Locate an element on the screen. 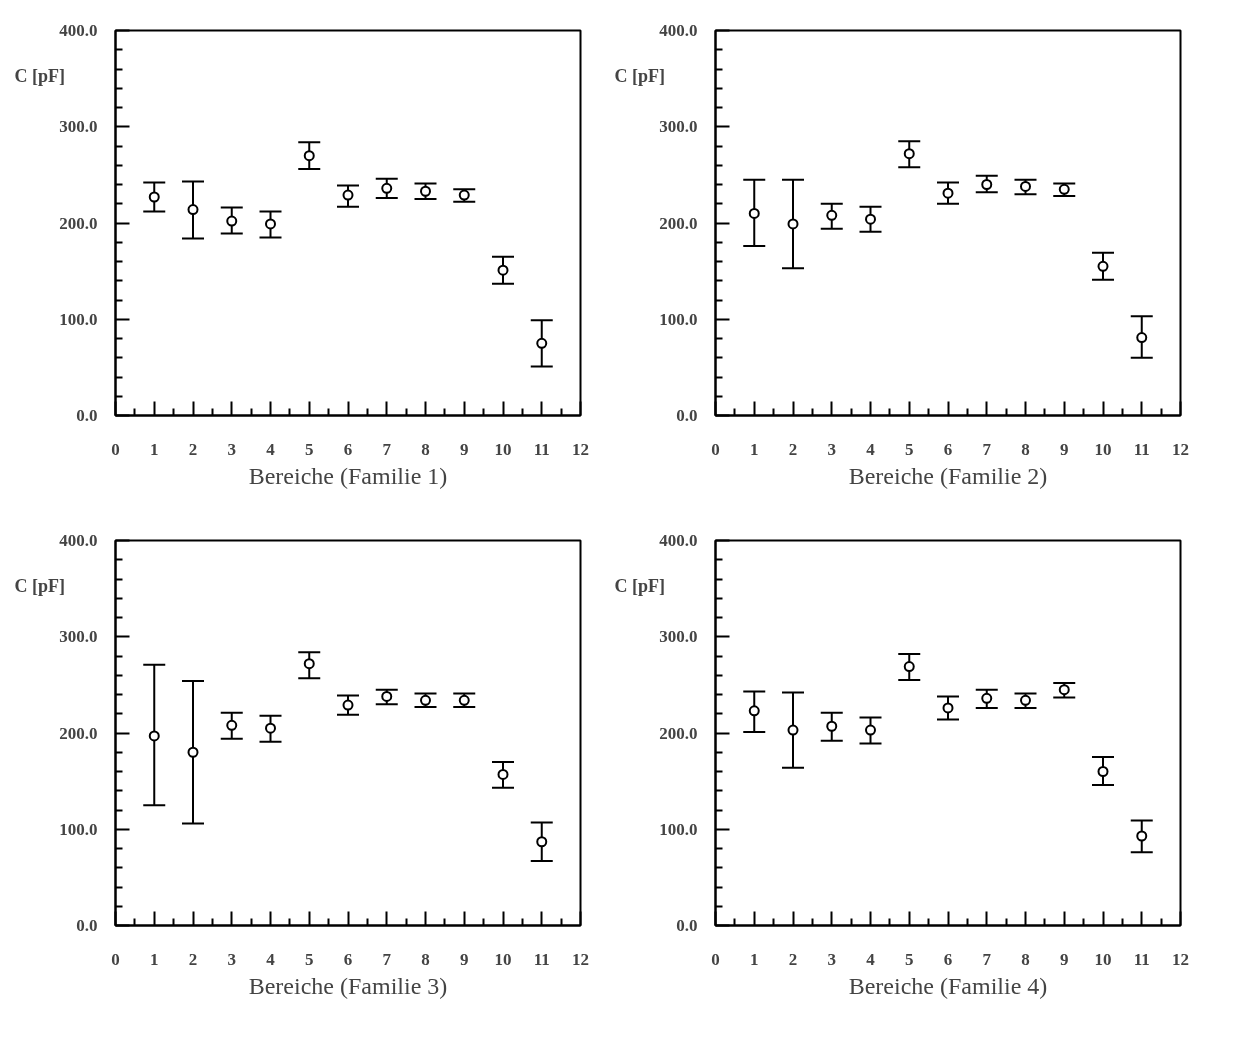  x-axis-title: Bereiche (Familie 4) is located at coordinates (948, 985).